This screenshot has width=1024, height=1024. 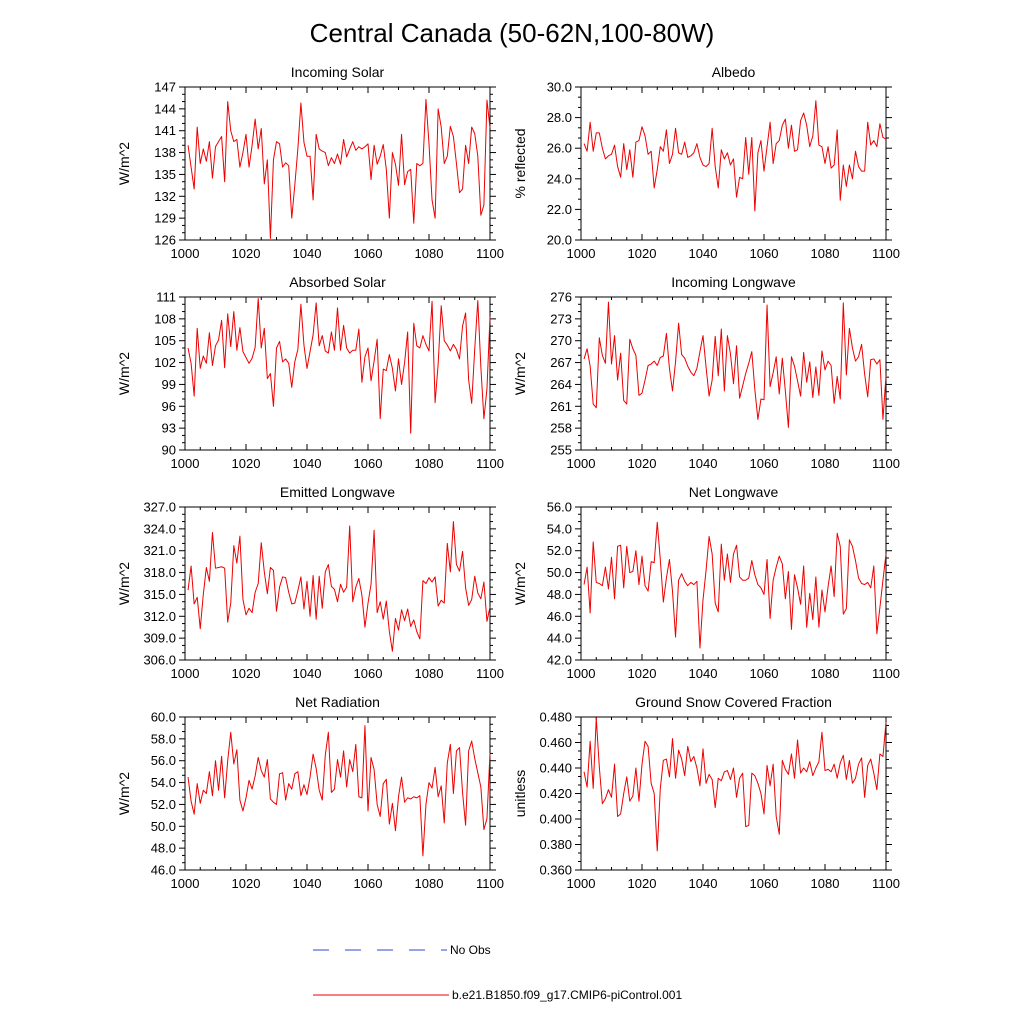 I want to click on y-tick-label: 135, so click(x=165, y=174).